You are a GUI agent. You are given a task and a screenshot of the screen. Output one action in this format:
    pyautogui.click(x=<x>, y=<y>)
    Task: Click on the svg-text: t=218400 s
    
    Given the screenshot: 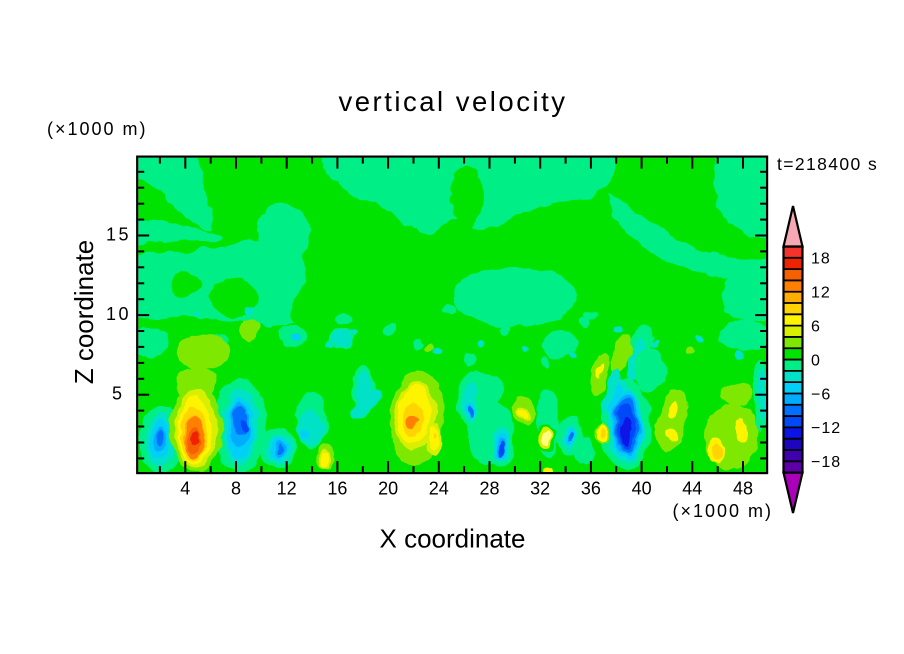 What is the action you would take?
    pyautogui.click(x=827, y=164)
    